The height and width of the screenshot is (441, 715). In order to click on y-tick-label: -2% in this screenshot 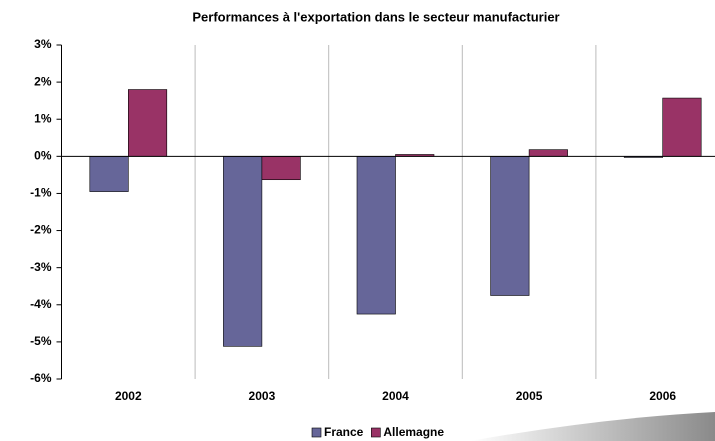, I will do `click(41, 230)`.